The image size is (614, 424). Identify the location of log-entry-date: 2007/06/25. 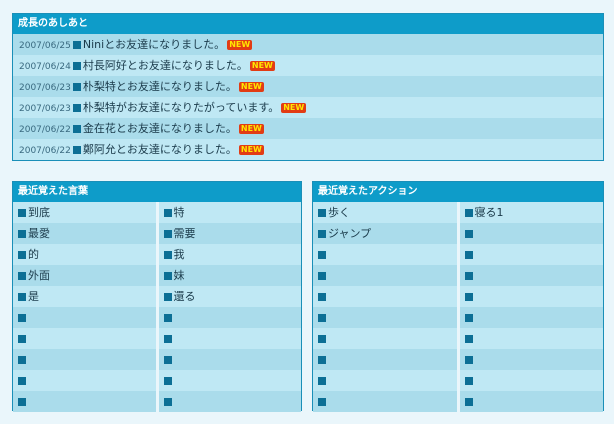
(45, 46).